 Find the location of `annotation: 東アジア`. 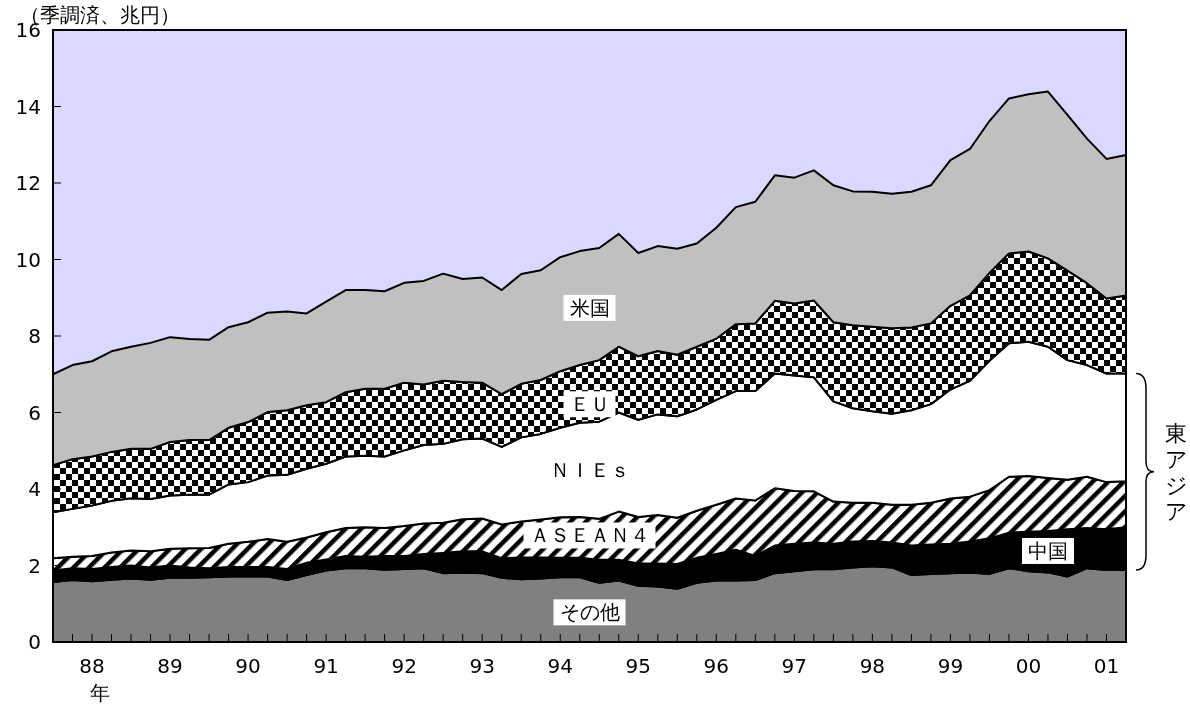

annotation: 東アジア is located at coordinates (1176, 472).